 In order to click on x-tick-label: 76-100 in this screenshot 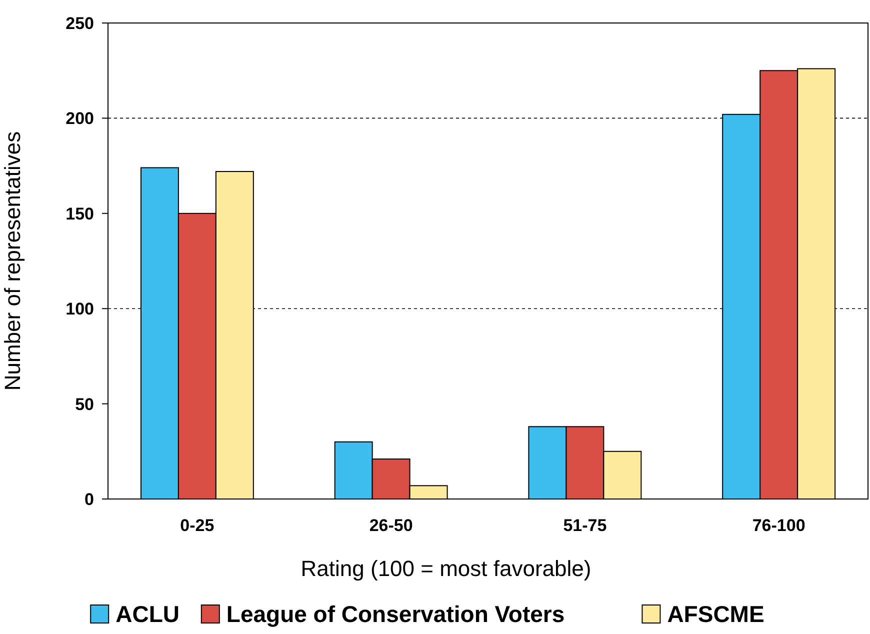, I will do `click(779, 525)`.